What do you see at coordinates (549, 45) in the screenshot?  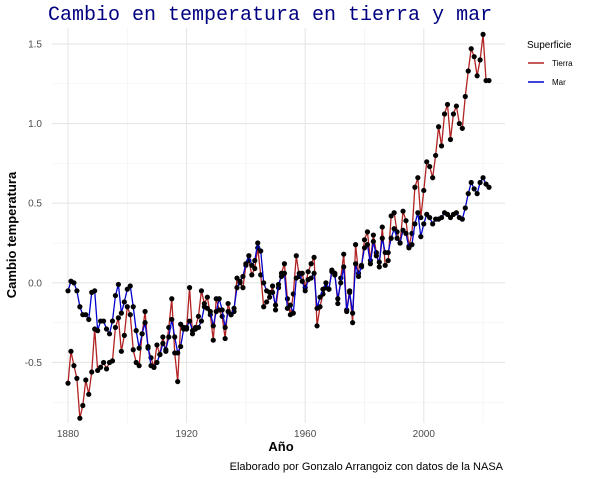 I see `legend-title: Superficie` at bounding box center [549, 45].